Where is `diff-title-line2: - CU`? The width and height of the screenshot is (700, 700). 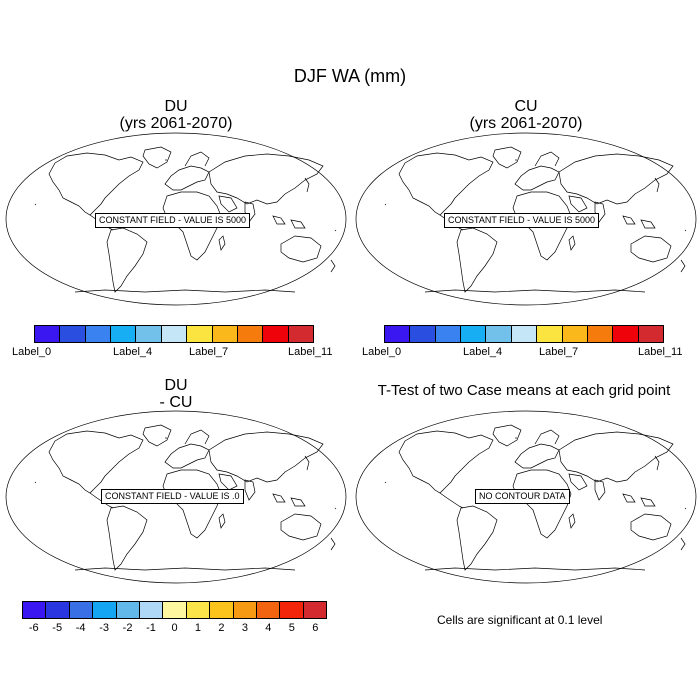
diff-title-line2: - CU is located at coordinates (176, 402).